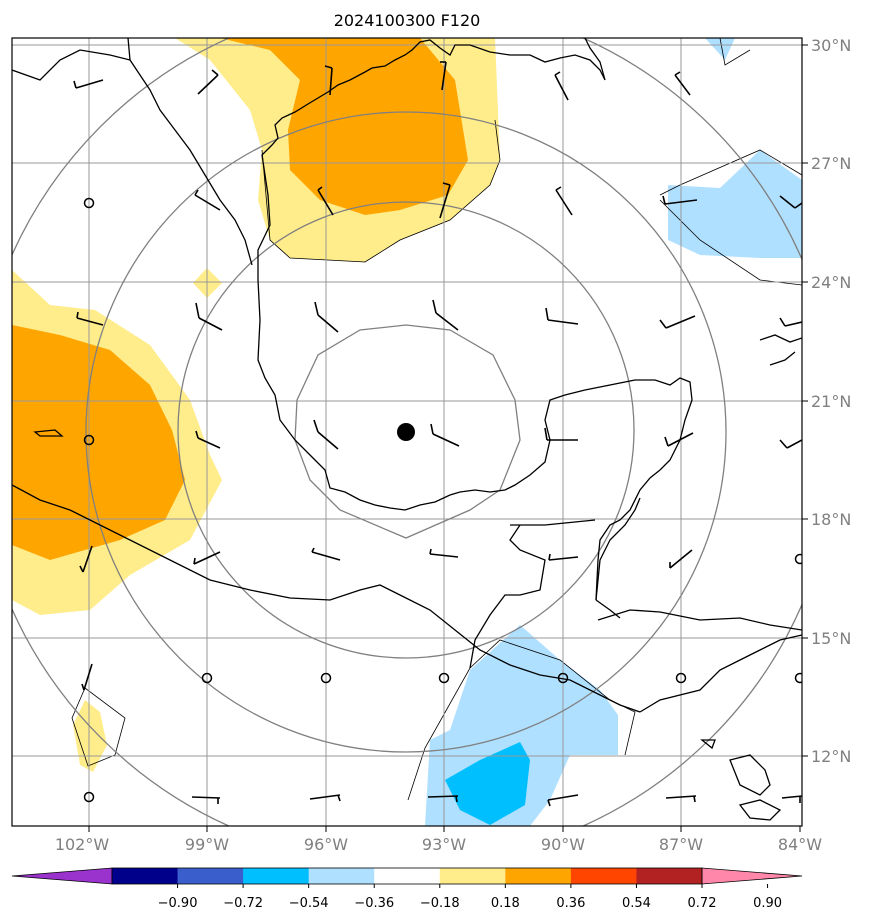  Describe the element at coordinates (636, 903) in the screenshot. I see `colorbar-tick-label: 0.54` at that location.